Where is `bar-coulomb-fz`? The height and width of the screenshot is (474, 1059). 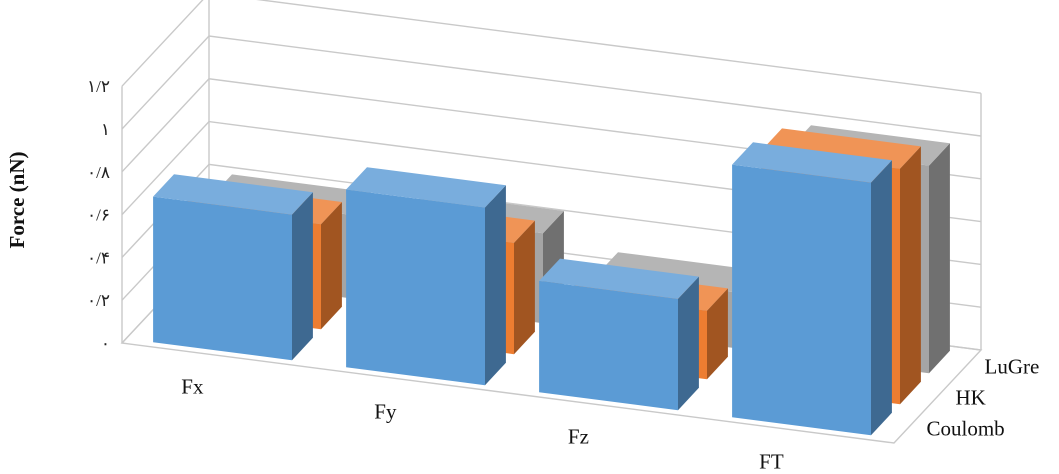 bar-coulomb-fz is located at coordinates (619, 334).